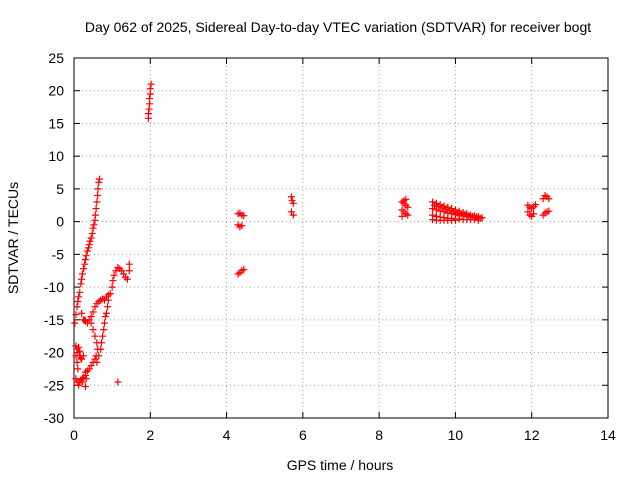  Describe the element at coordinates (532, 435) in the screenshot. I see `x-tick-label: 12` at that location.